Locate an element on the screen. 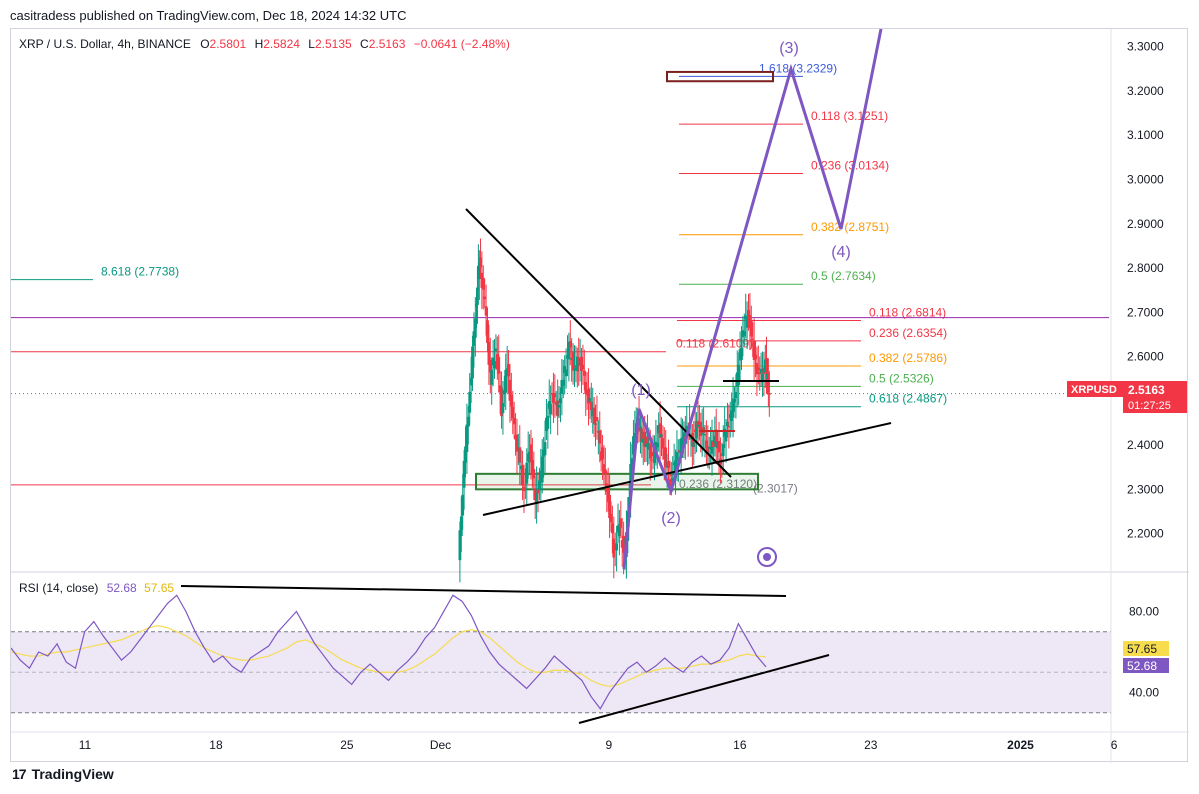 Image resolution: width=1199 pixels, height=794 pixels. rsi-tick-label: 40.00 is located at coordinates (1144, 693).